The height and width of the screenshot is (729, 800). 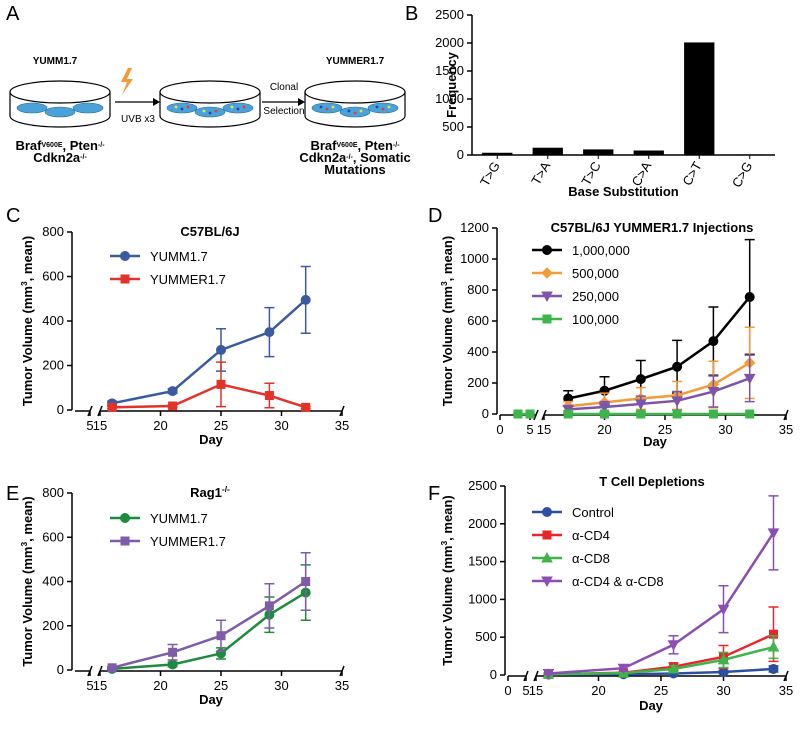 I want to click on chart-title: T Cell Depletions, so click(x=651, y=481).